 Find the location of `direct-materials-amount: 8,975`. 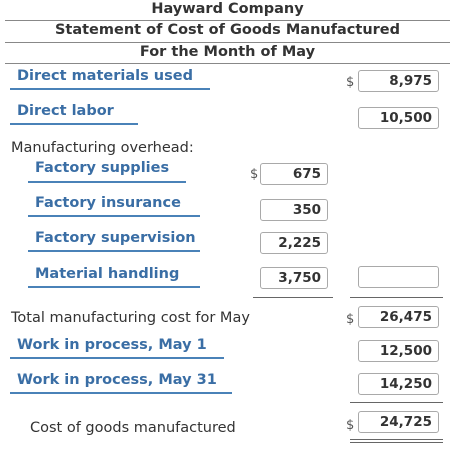

direct-materials-amount: 8,975 is located at coordinates (398, 81).